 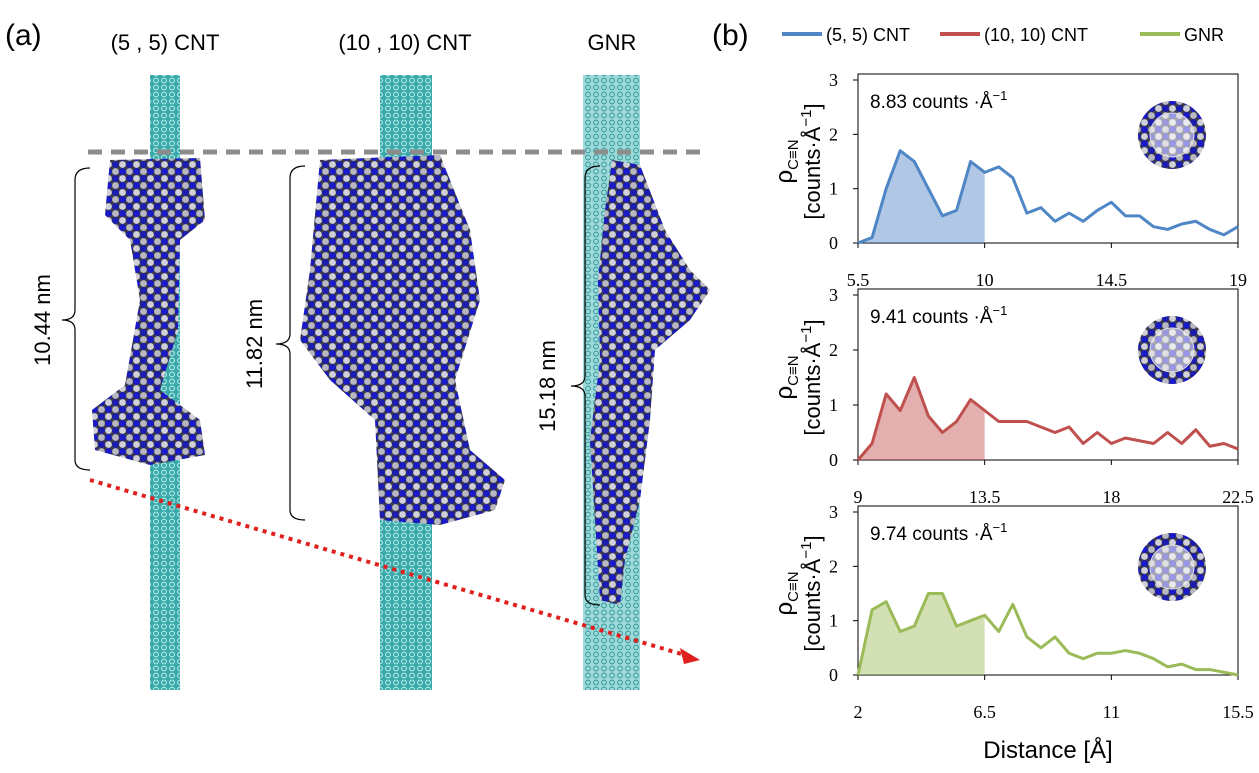 What do you see at coordinates (931, 534) in the screenshot?
I see `annotation-text: 9.74 counts ·Å` at bounding box center [931, 534].